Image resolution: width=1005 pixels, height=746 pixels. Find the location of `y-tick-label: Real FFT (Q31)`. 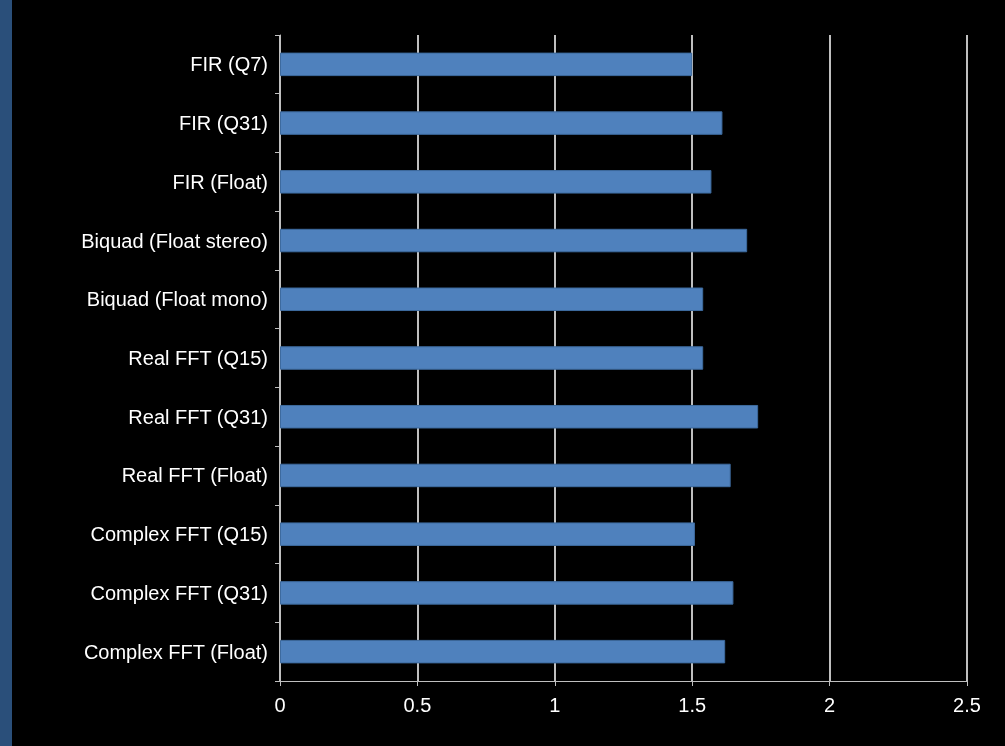

y-tick-label: Real FFT (Q31) is located at coordinates (198, 416).